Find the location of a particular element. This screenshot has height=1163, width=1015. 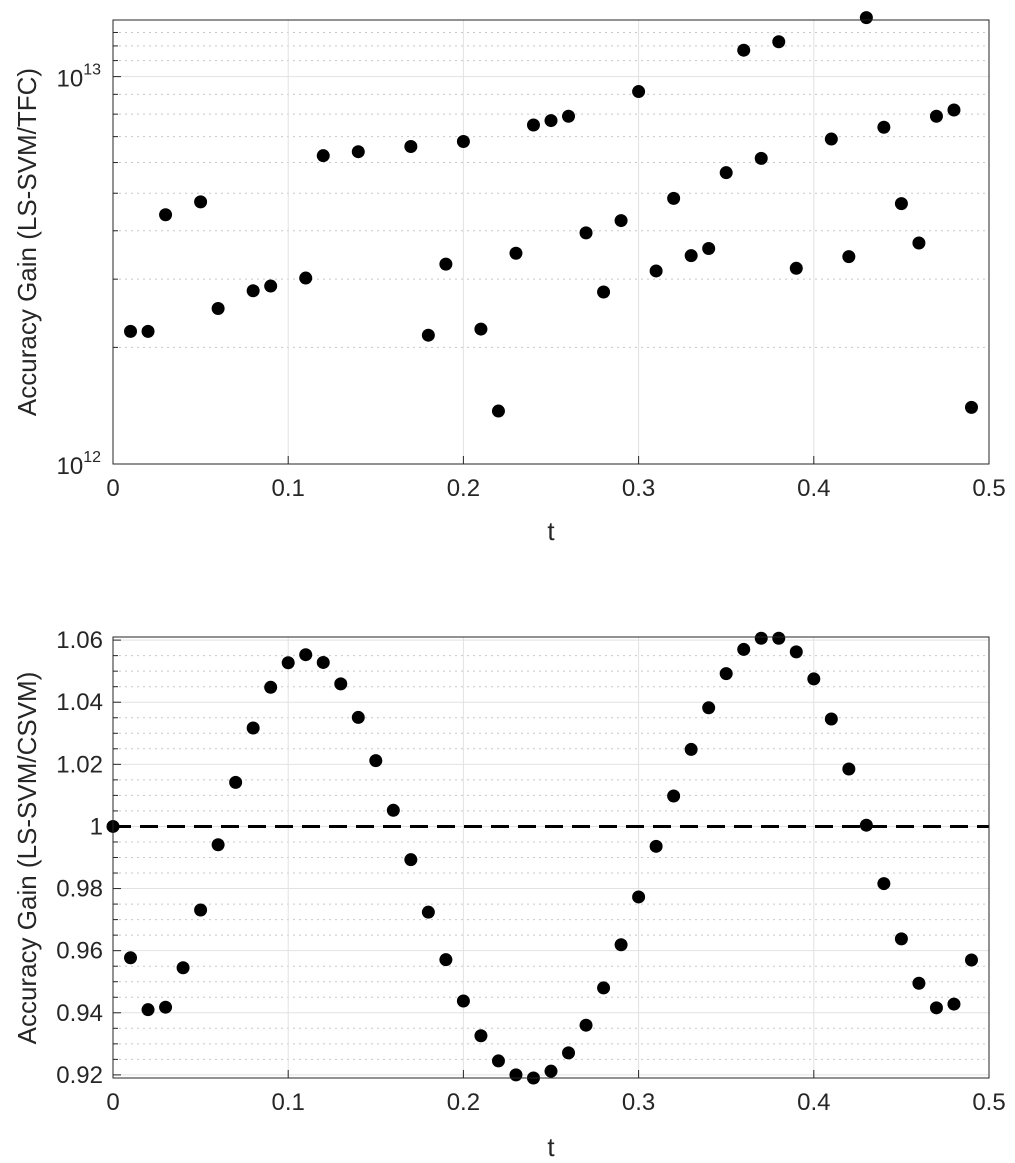

chart-bottom-x-axis-title: t is located at coordinates (551, 1147).